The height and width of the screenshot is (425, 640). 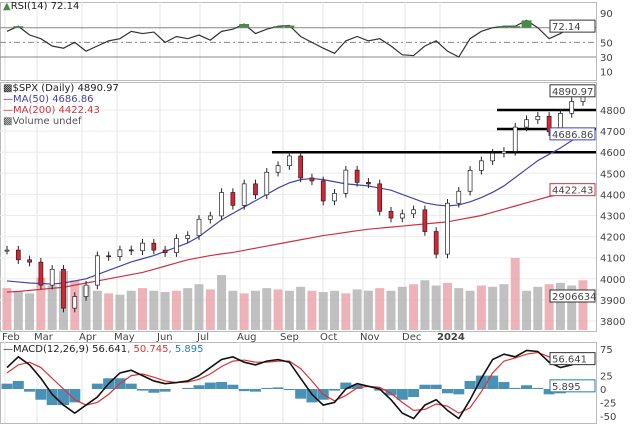 I want to click on rsi-title: RSI(14), so click(x=29, y=6).